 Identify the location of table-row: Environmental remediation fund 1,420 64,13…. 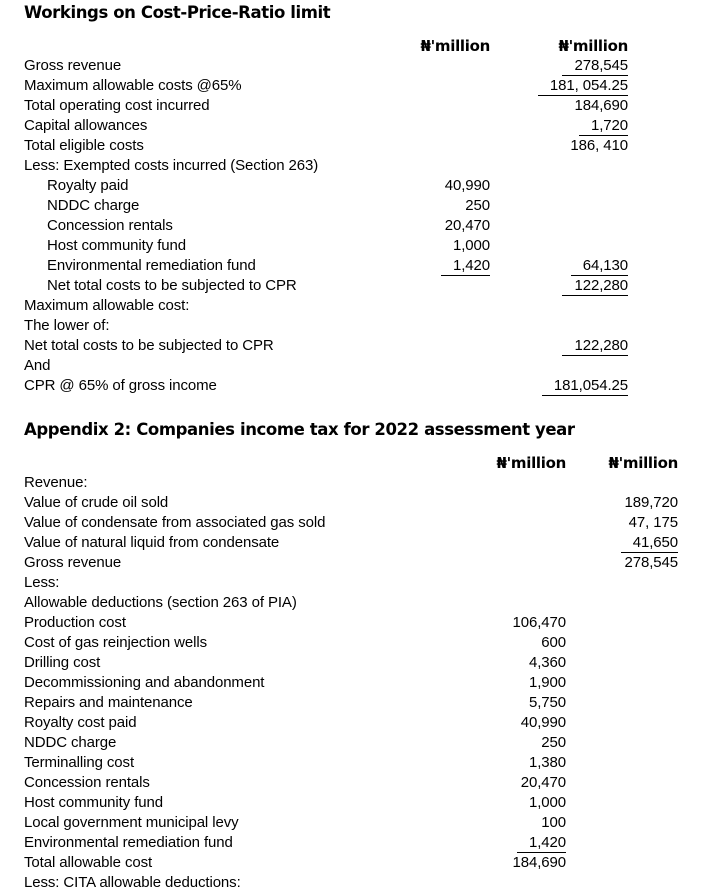
(364, 266).